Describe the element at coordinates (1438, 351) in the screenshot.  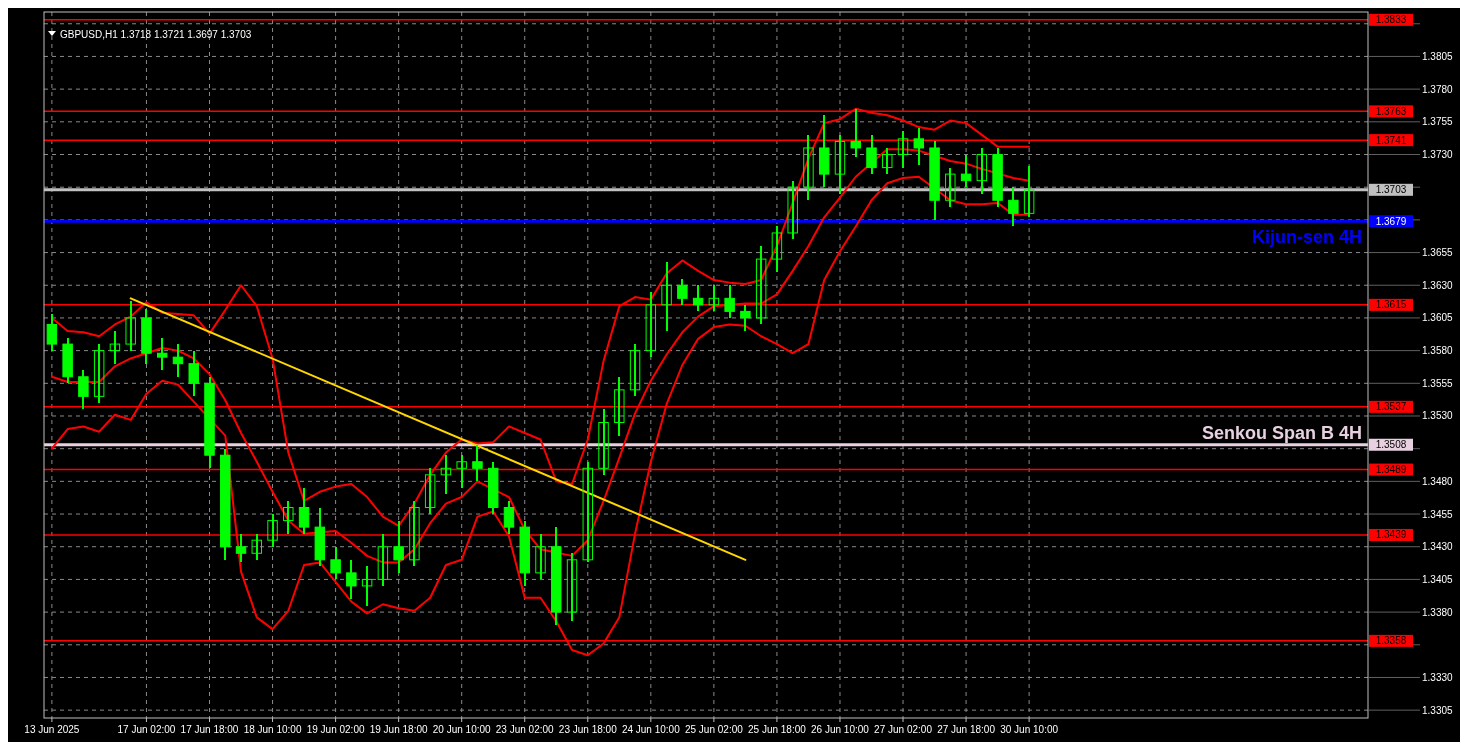
I see `y-tick-label: 1.3580` at that location.